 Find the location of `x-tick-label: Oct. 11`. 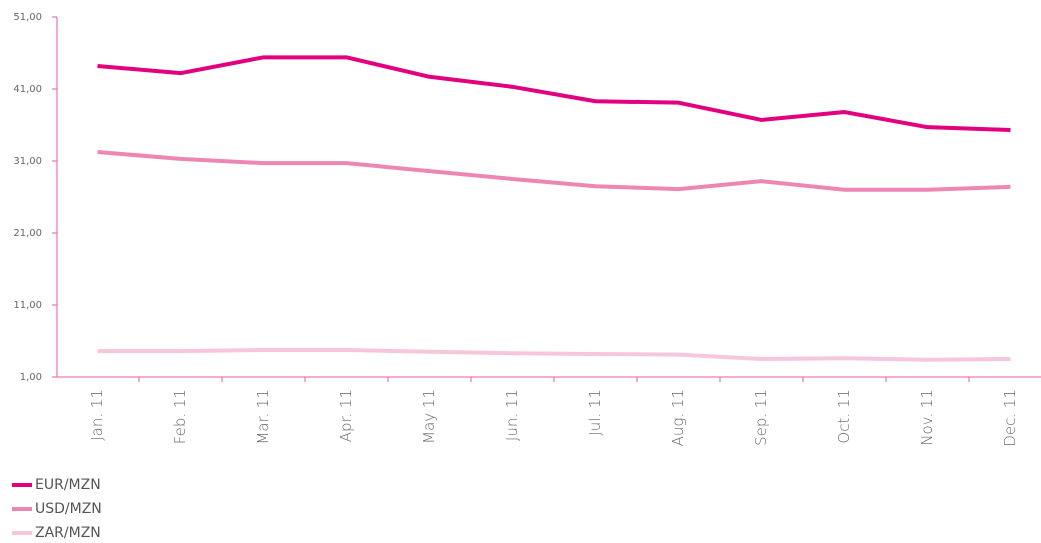

x-tick-label: Oct. 11 is located at coordinates (844, 416).